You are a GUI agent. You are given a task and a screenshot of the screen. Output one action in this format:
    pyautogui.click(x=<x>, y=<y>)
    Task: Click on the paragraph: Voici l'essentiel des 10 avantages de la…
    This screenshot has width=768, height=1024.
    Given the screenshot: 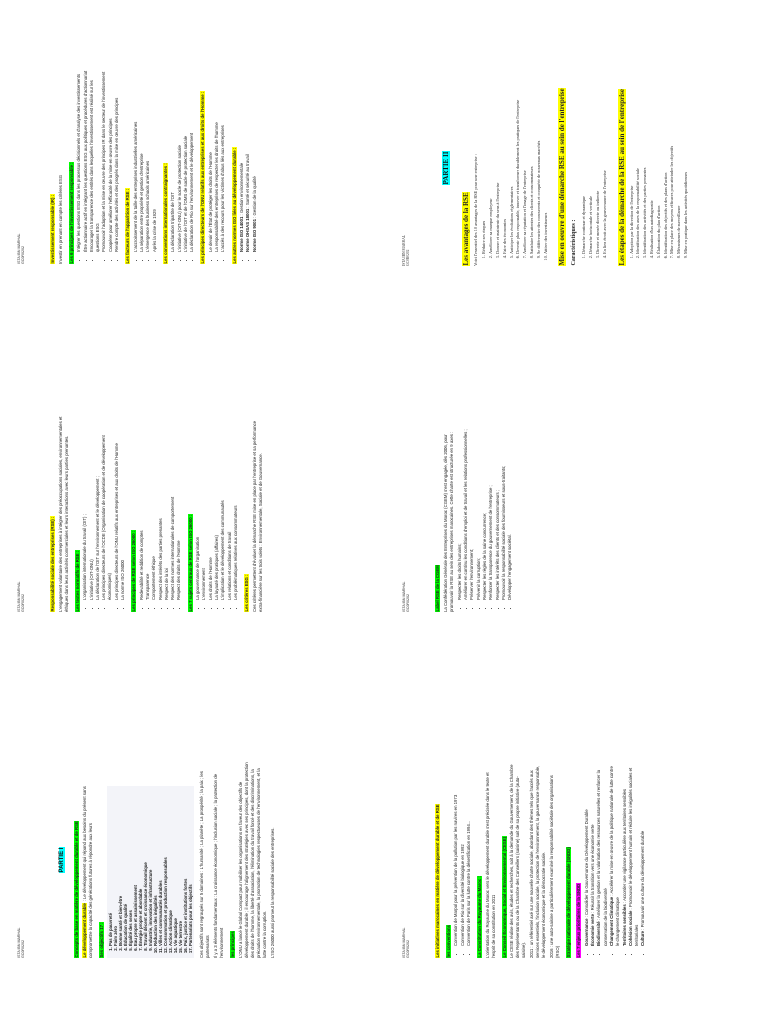 What is the action you would take?
    pyautogui.click(x=476, y=168)
    